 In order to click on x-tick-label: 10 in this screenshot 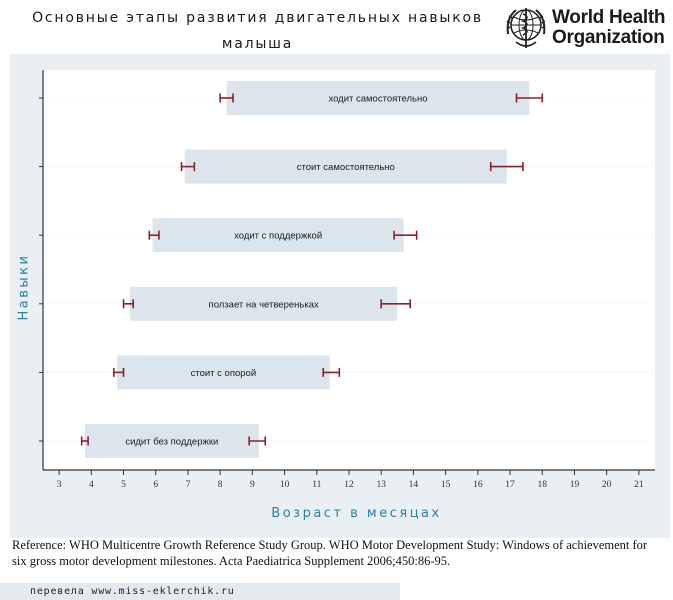, I will do `click(285, 485)`.